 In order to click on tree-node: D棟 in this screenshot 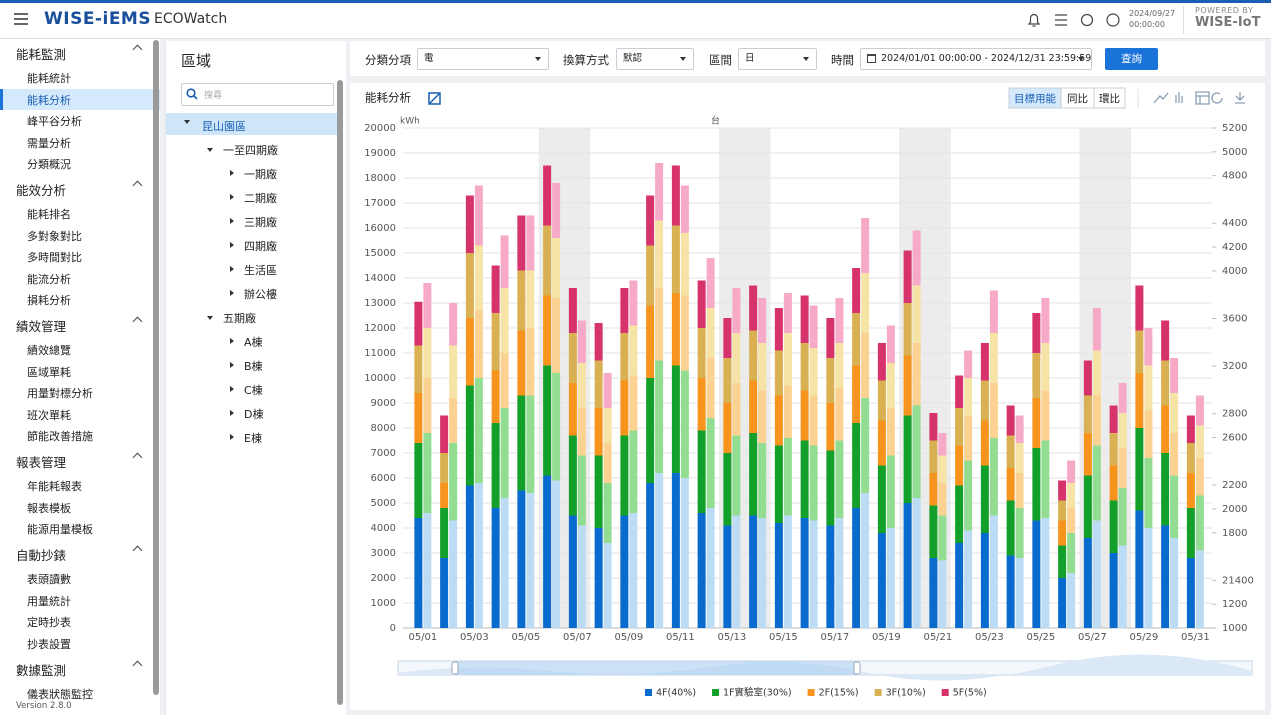, I will do `click(254, 414)`.